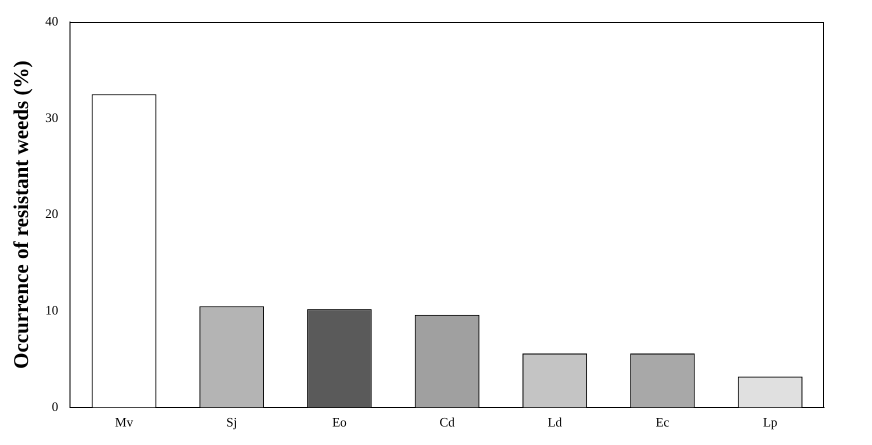 Image resolution: width=872 pixels, height=445 pixels. What do you see at coordinates (555, 422) in the screenshot?
I see `x-tick-label: Ld` at bounding box center [555, 422].